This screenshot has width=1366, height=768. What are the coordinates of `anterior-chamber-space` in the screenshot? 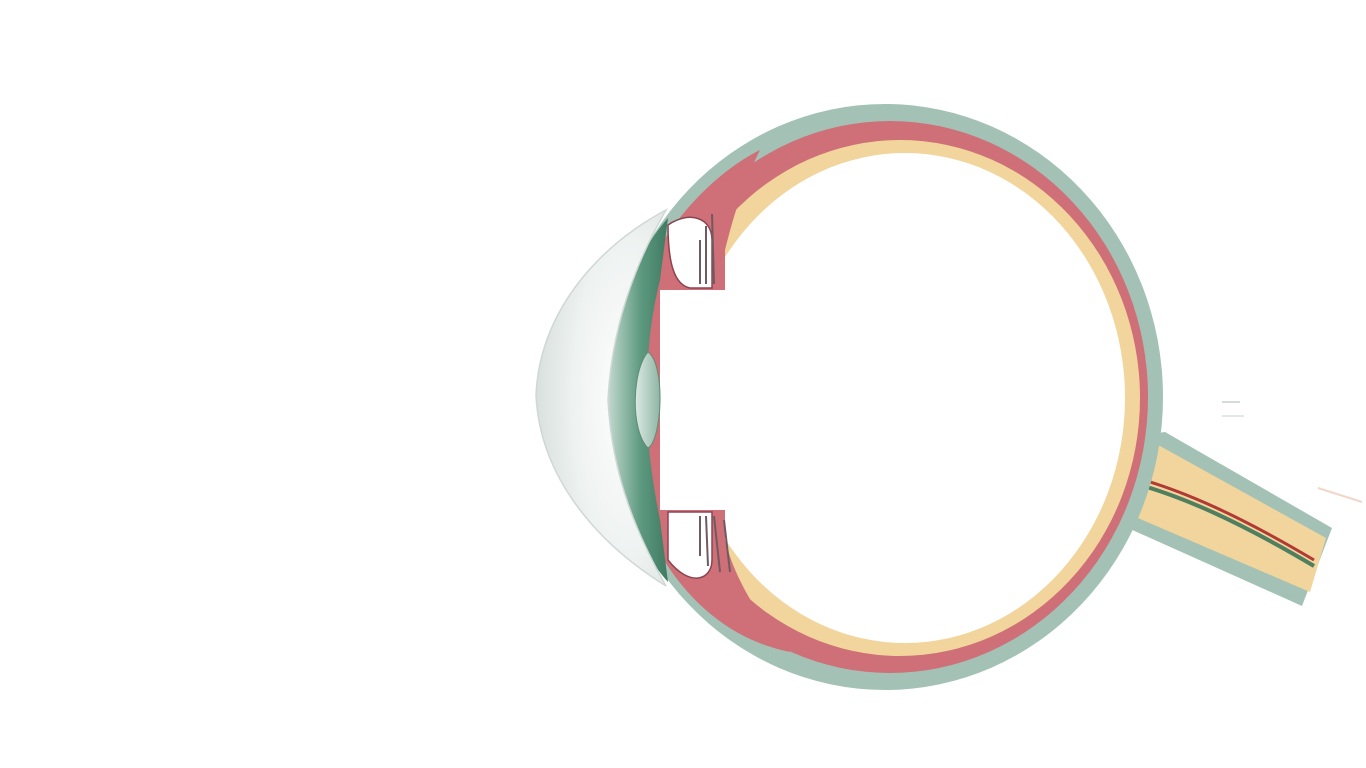 It's located at (720, 400).